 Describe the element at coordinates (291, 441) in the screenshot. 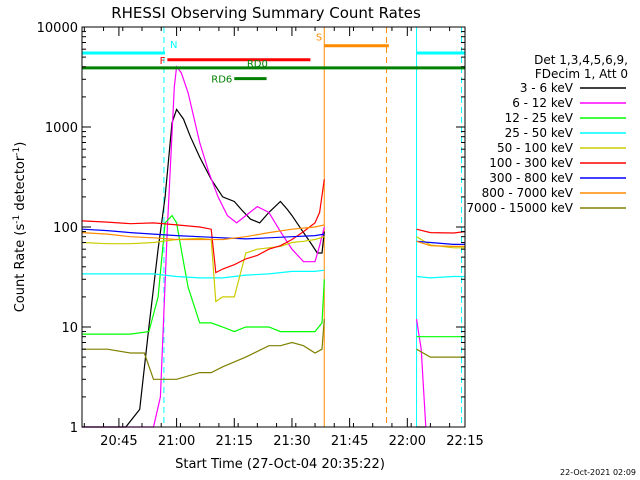

I see `x-tick-label: 21:30` at that location.